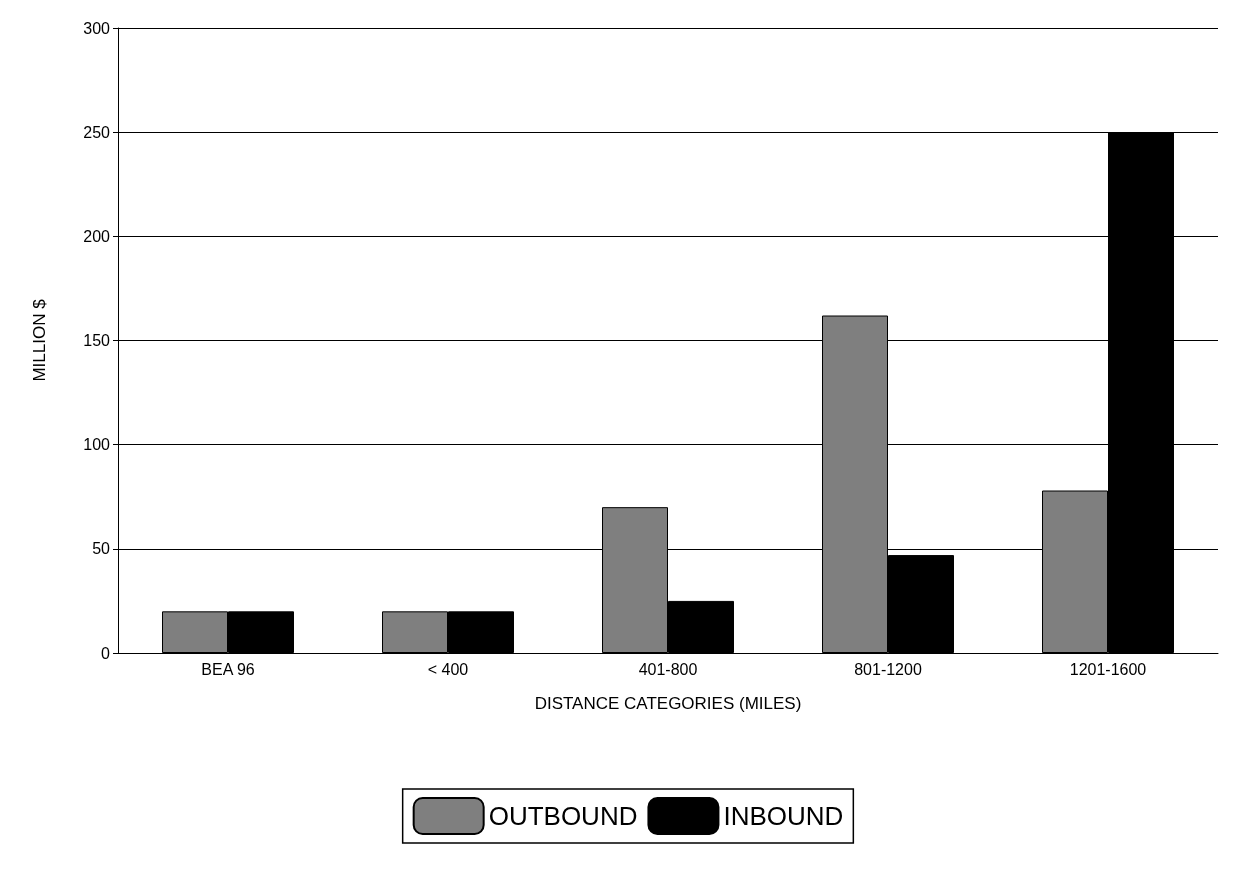 Image resolution: width=1260 pixels, height=873 pixels. Describe the element at coordinates (448, 669) in the screenshot. I see `x-tick-label: < 400` at that location.